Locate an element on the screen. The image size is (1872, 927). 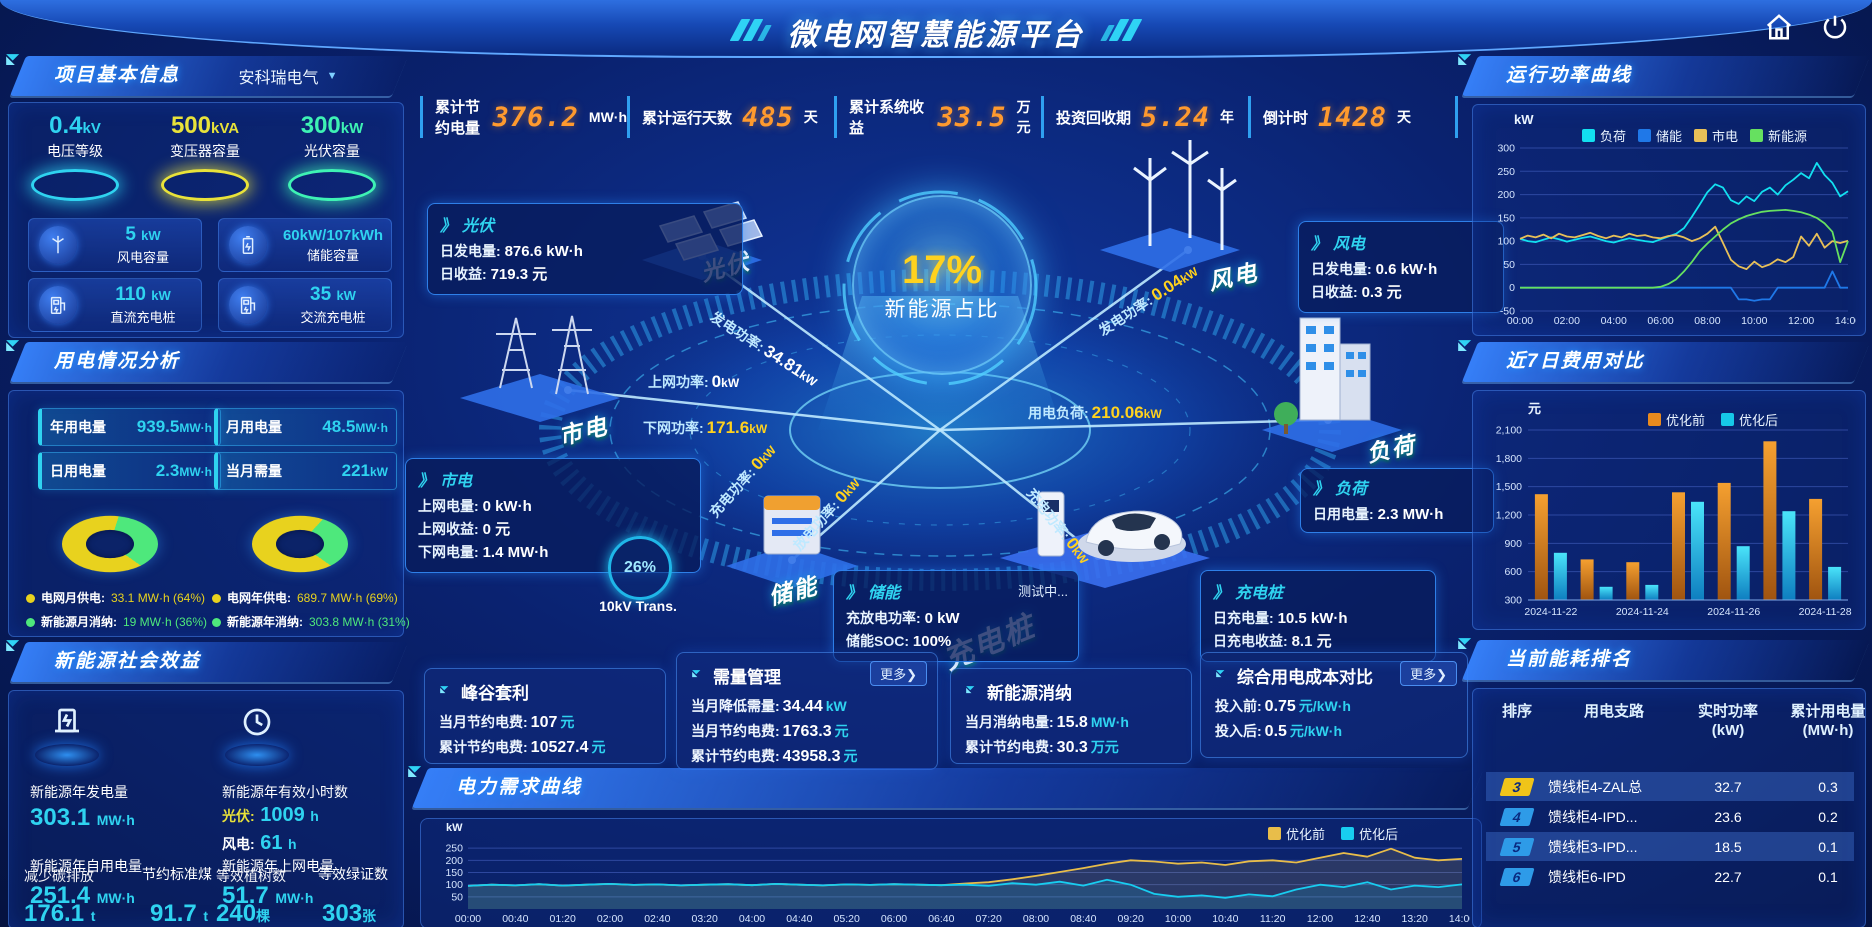
total-energy: 0.3 is located at coordinates (1828, 786).